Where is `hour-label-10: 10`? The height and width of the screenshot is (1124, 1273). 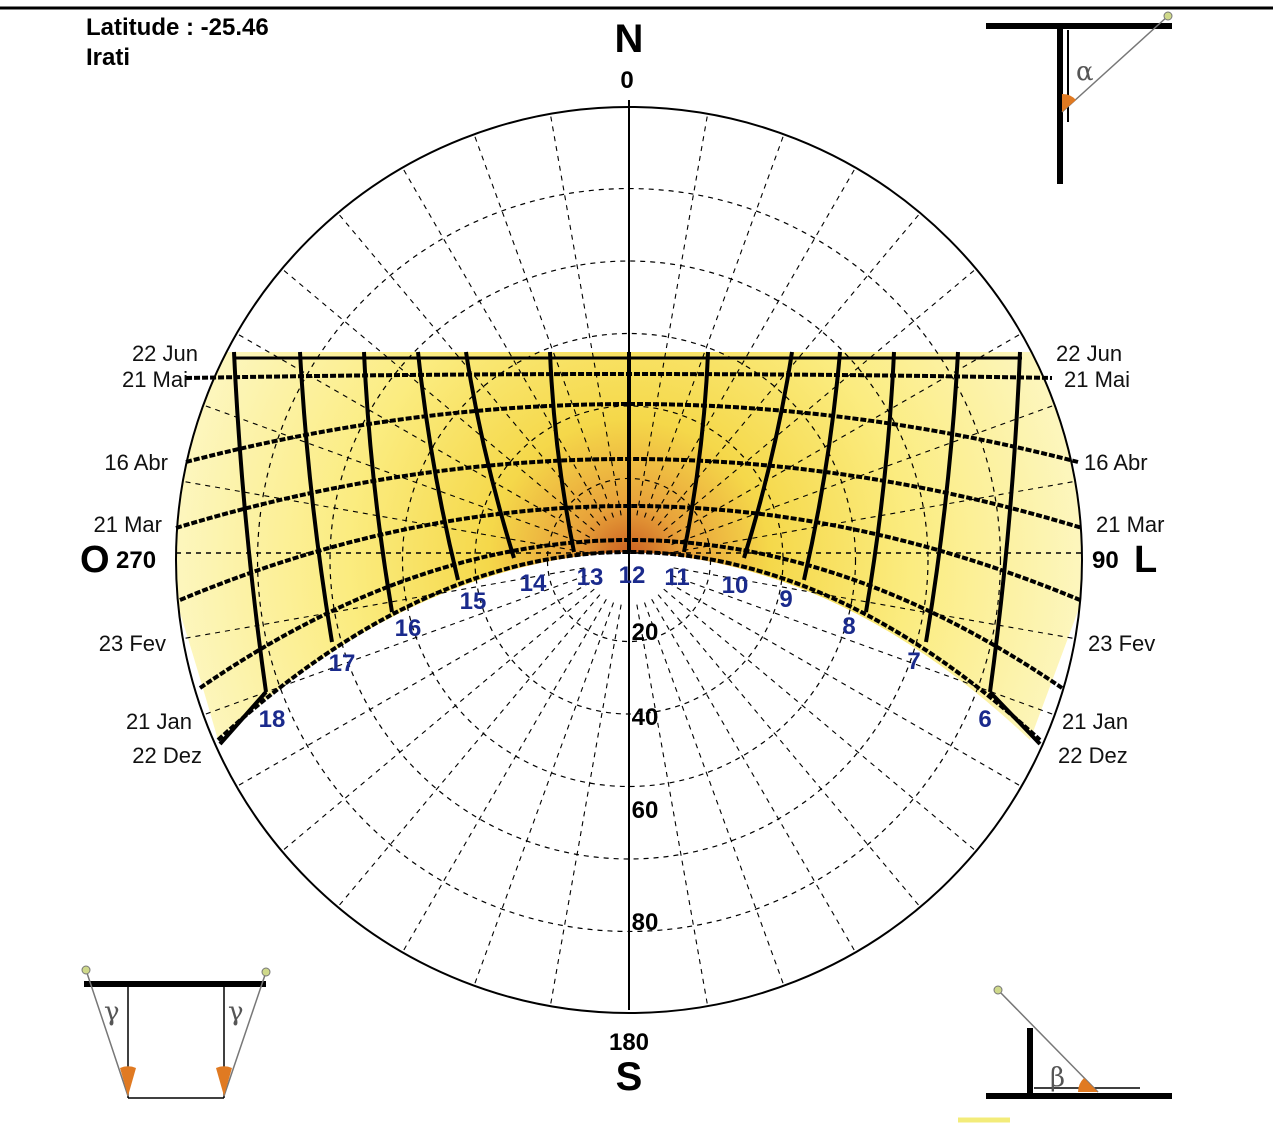 hour-label-10: 10 is located at coordinates (735, 585).